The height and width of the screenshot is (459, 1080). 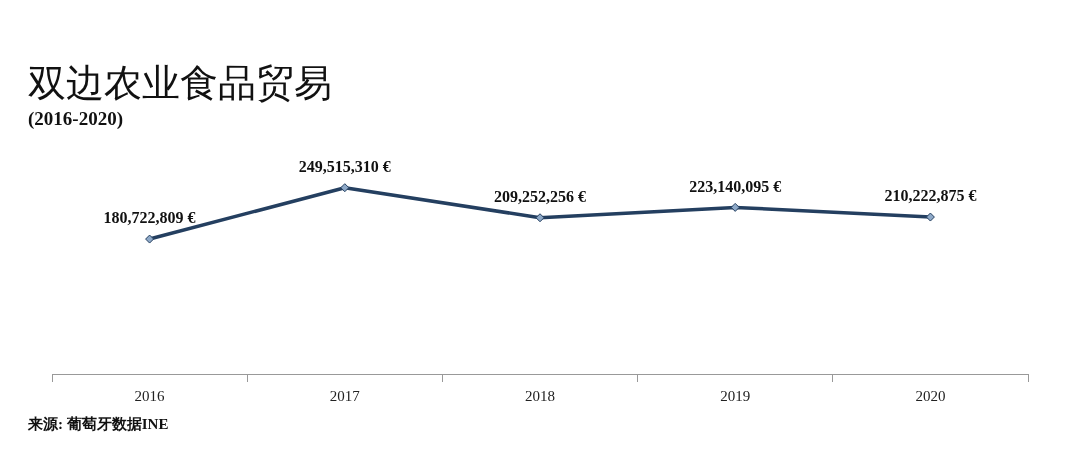 I want to click on x-tick-label: 2020, so click(x=930, y=395).